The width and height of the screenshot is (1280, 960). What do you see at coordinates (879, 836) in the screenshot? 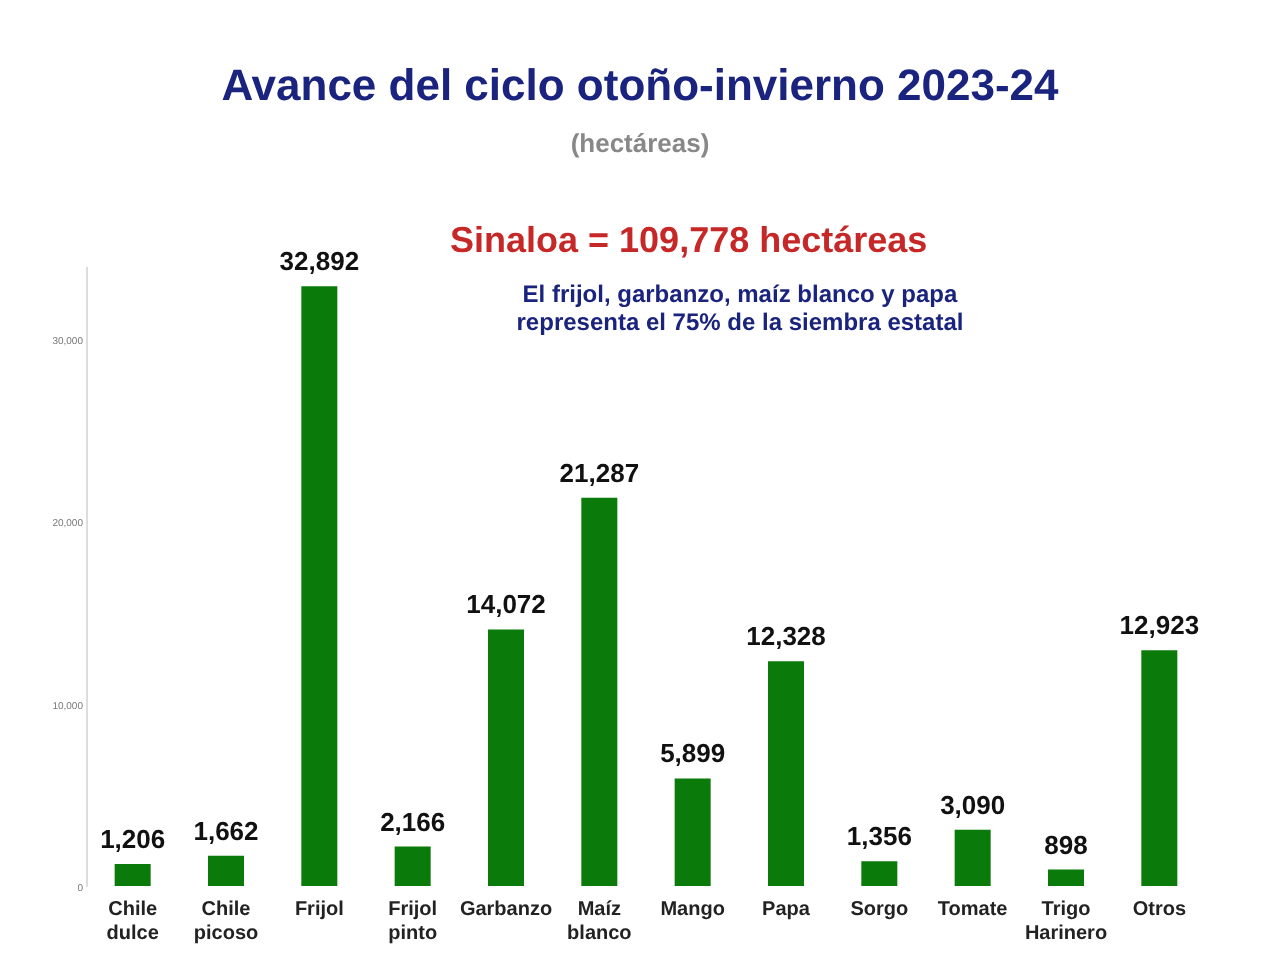
I see `data-label: 1,356` at bounding box center [879, 836].